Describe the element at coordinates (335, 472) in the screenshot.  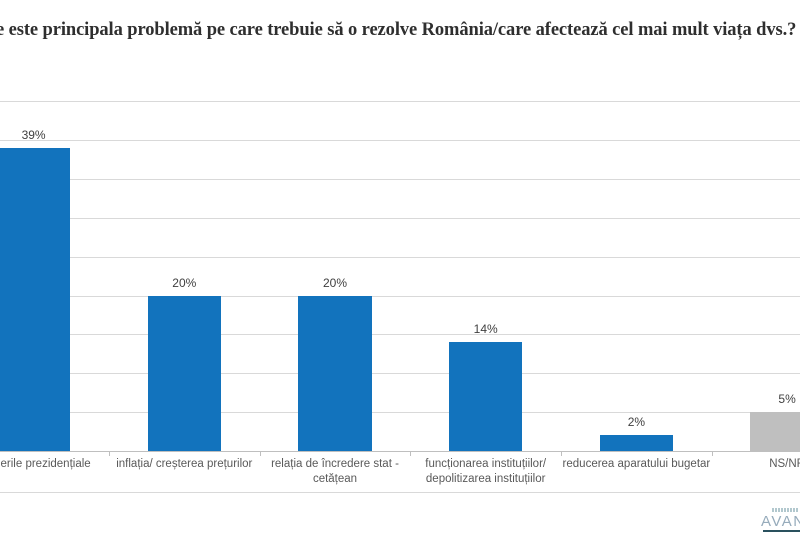
I see `category-label: relația de încredere stat - cetățean` at that location.